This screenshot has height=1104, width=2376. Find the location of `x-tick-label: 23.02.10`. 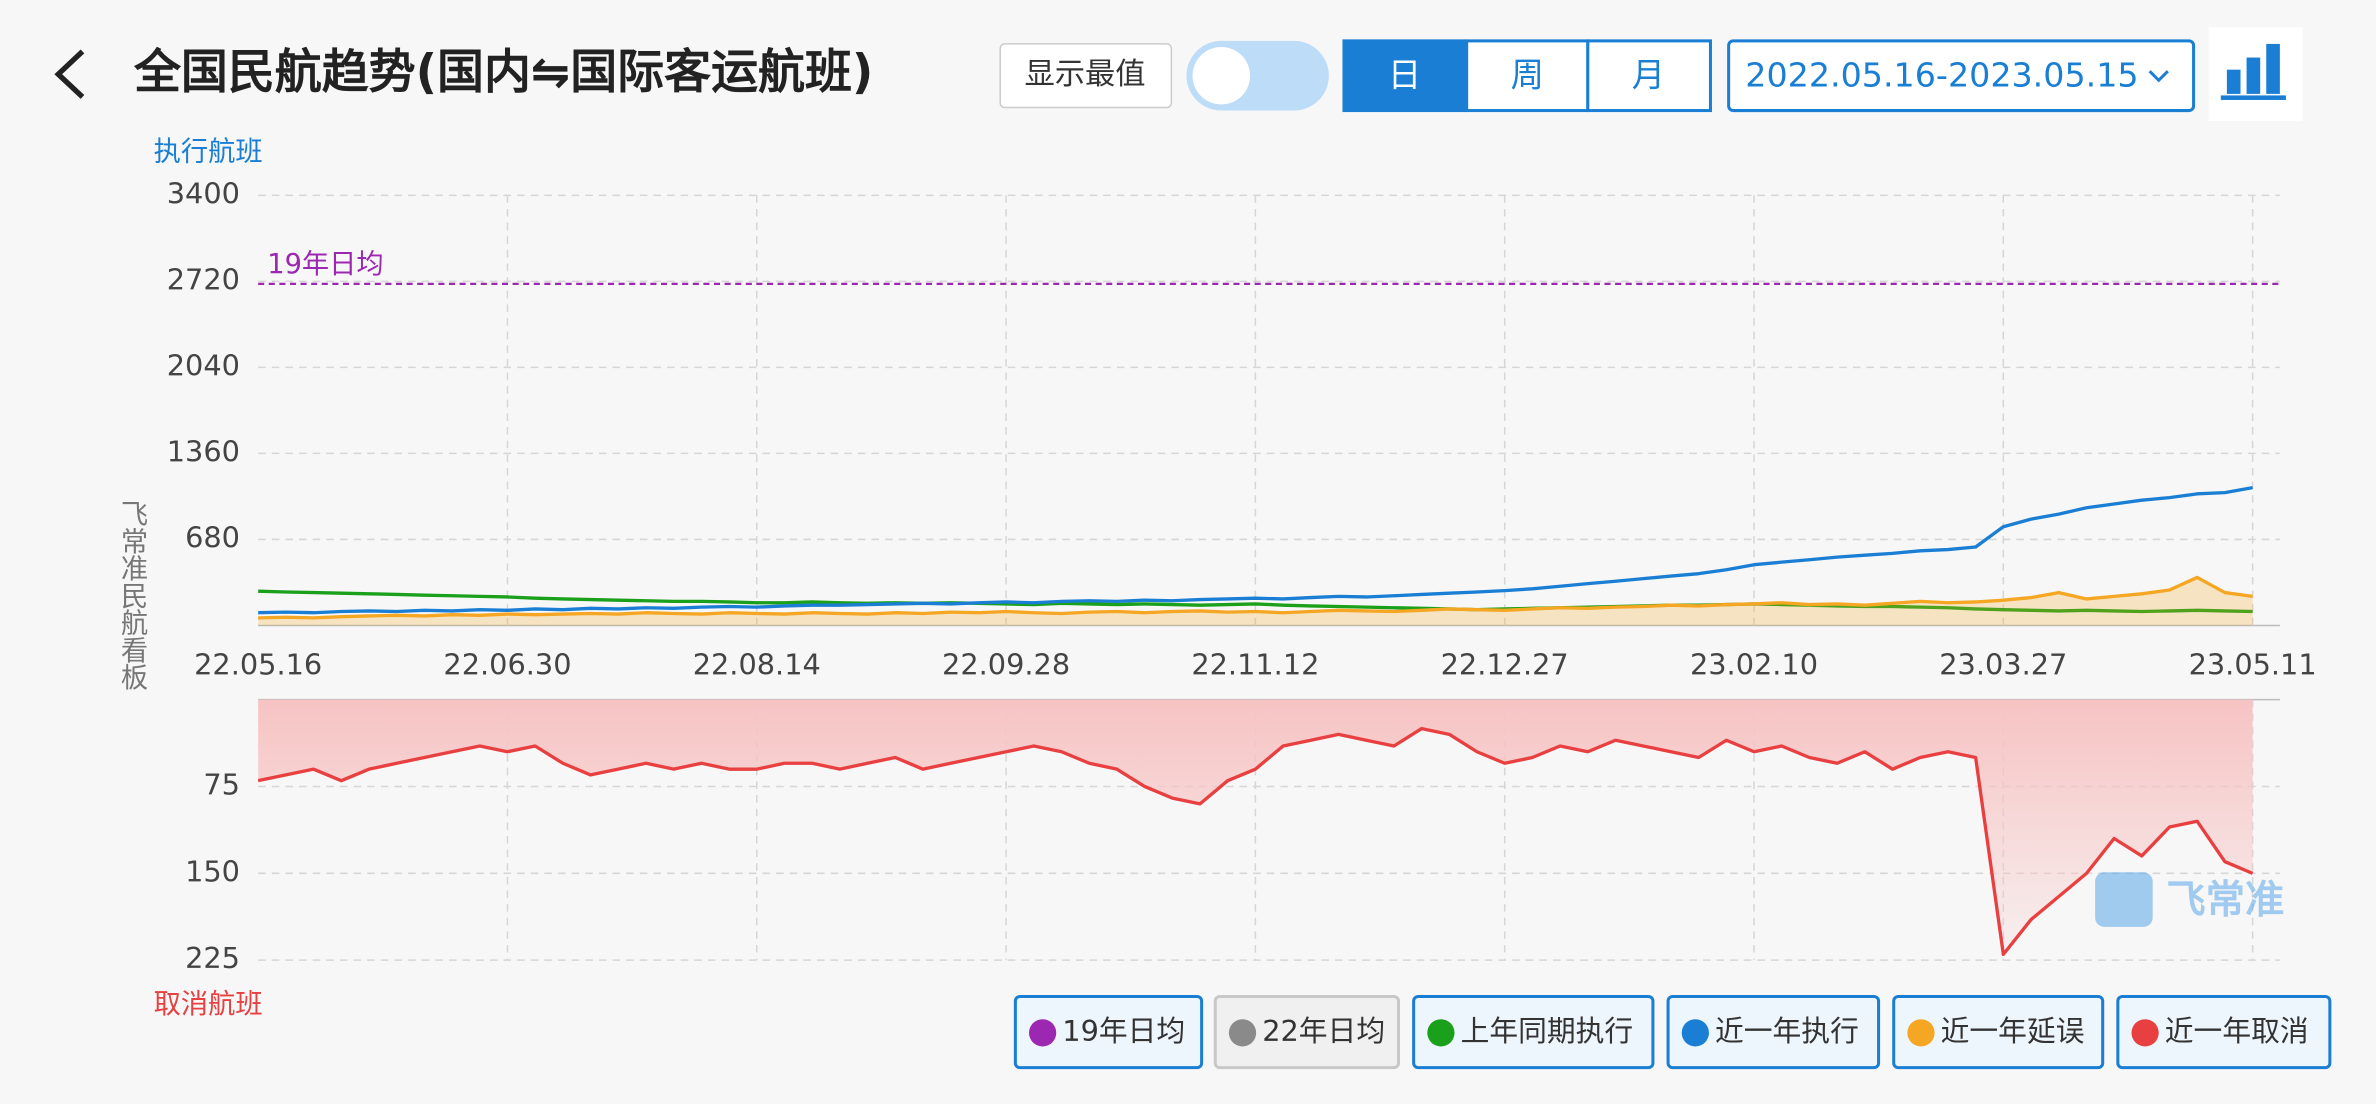

x-tick-label: 23.02.10 is located at coordinates (1754, 664).